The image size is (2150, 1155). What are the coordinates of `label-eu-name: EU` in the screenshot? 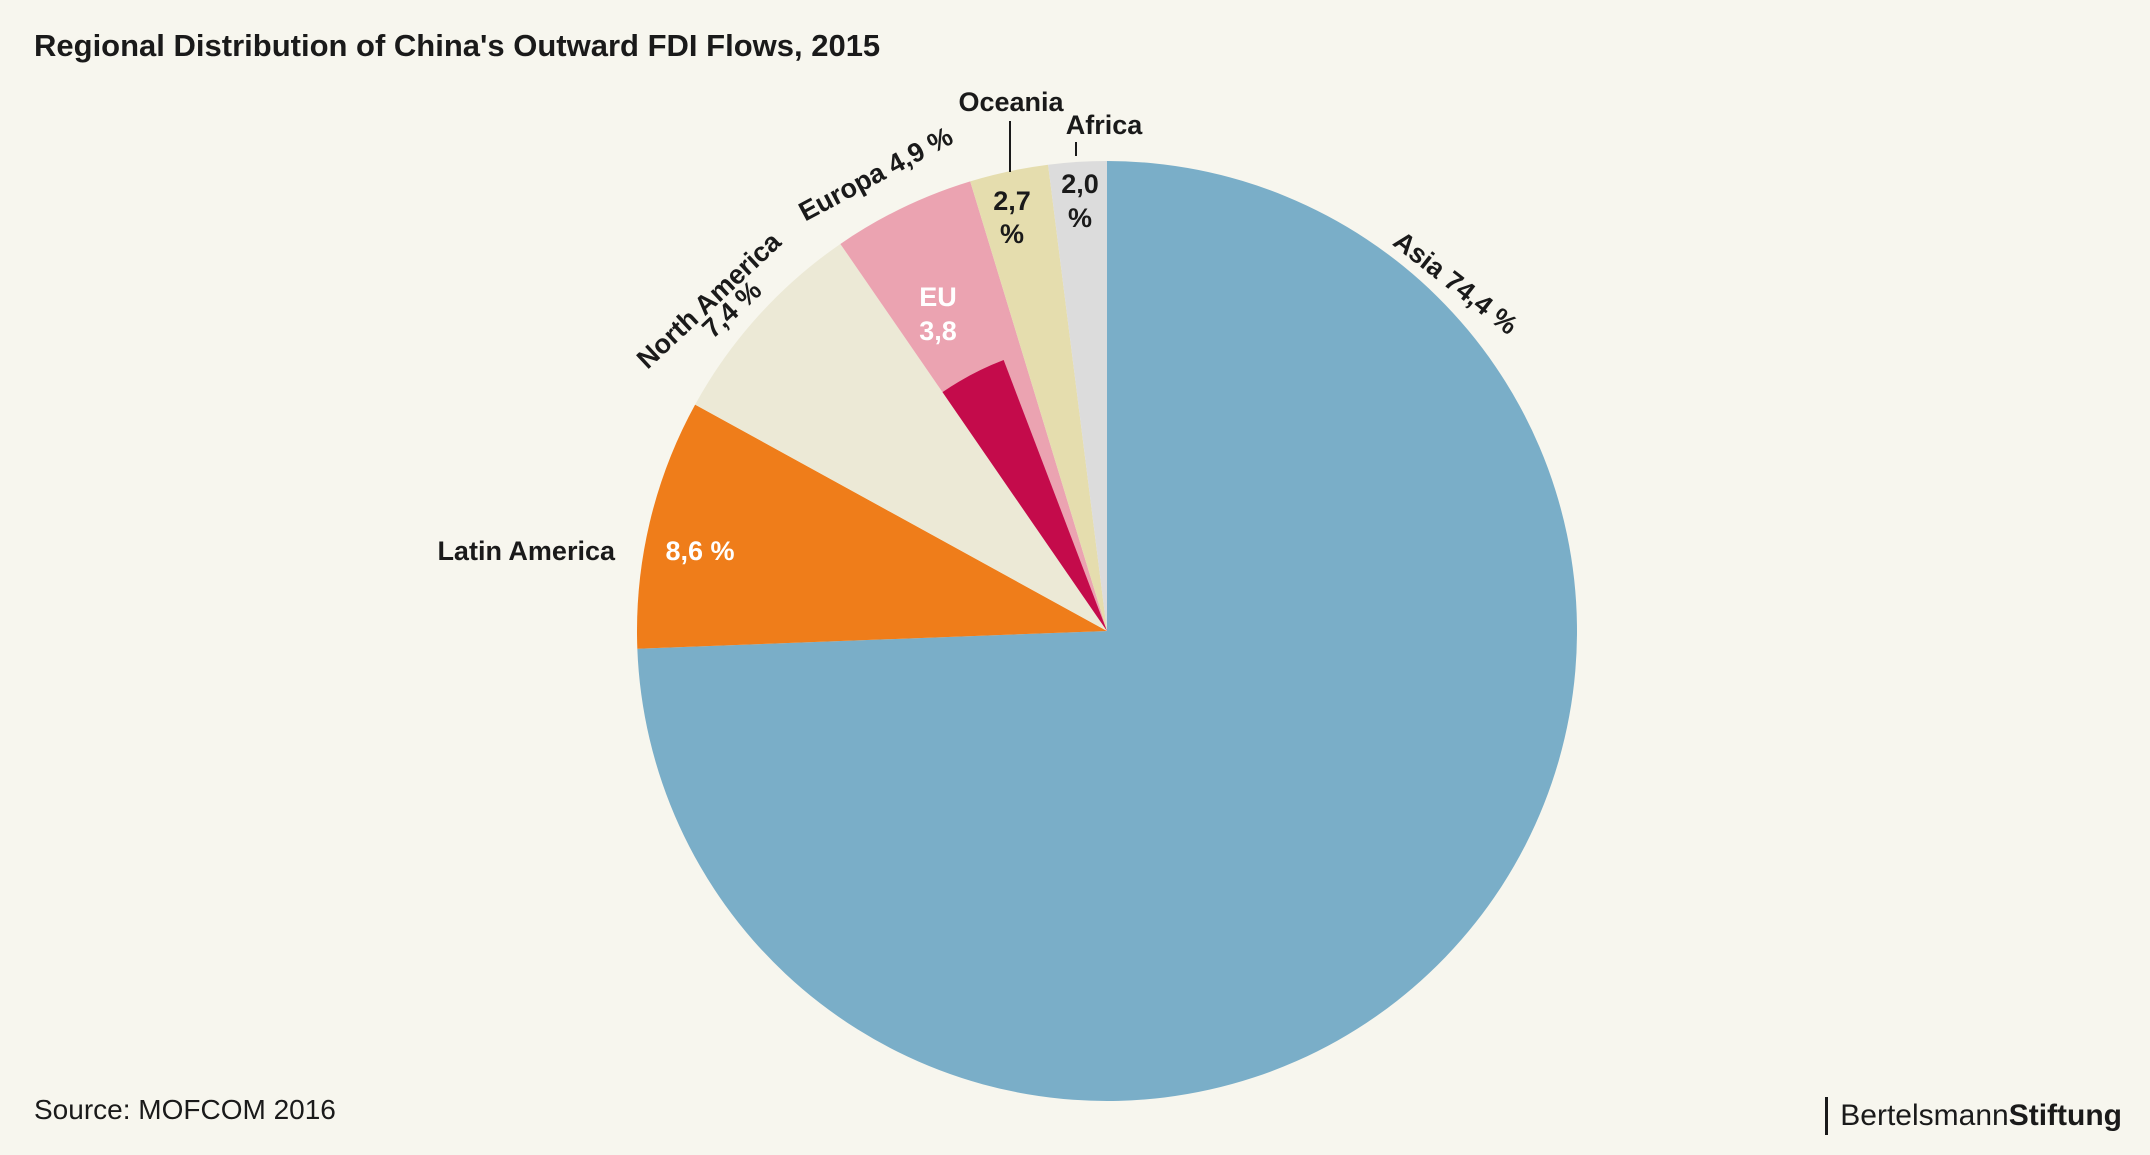 It's located at (938, 297).